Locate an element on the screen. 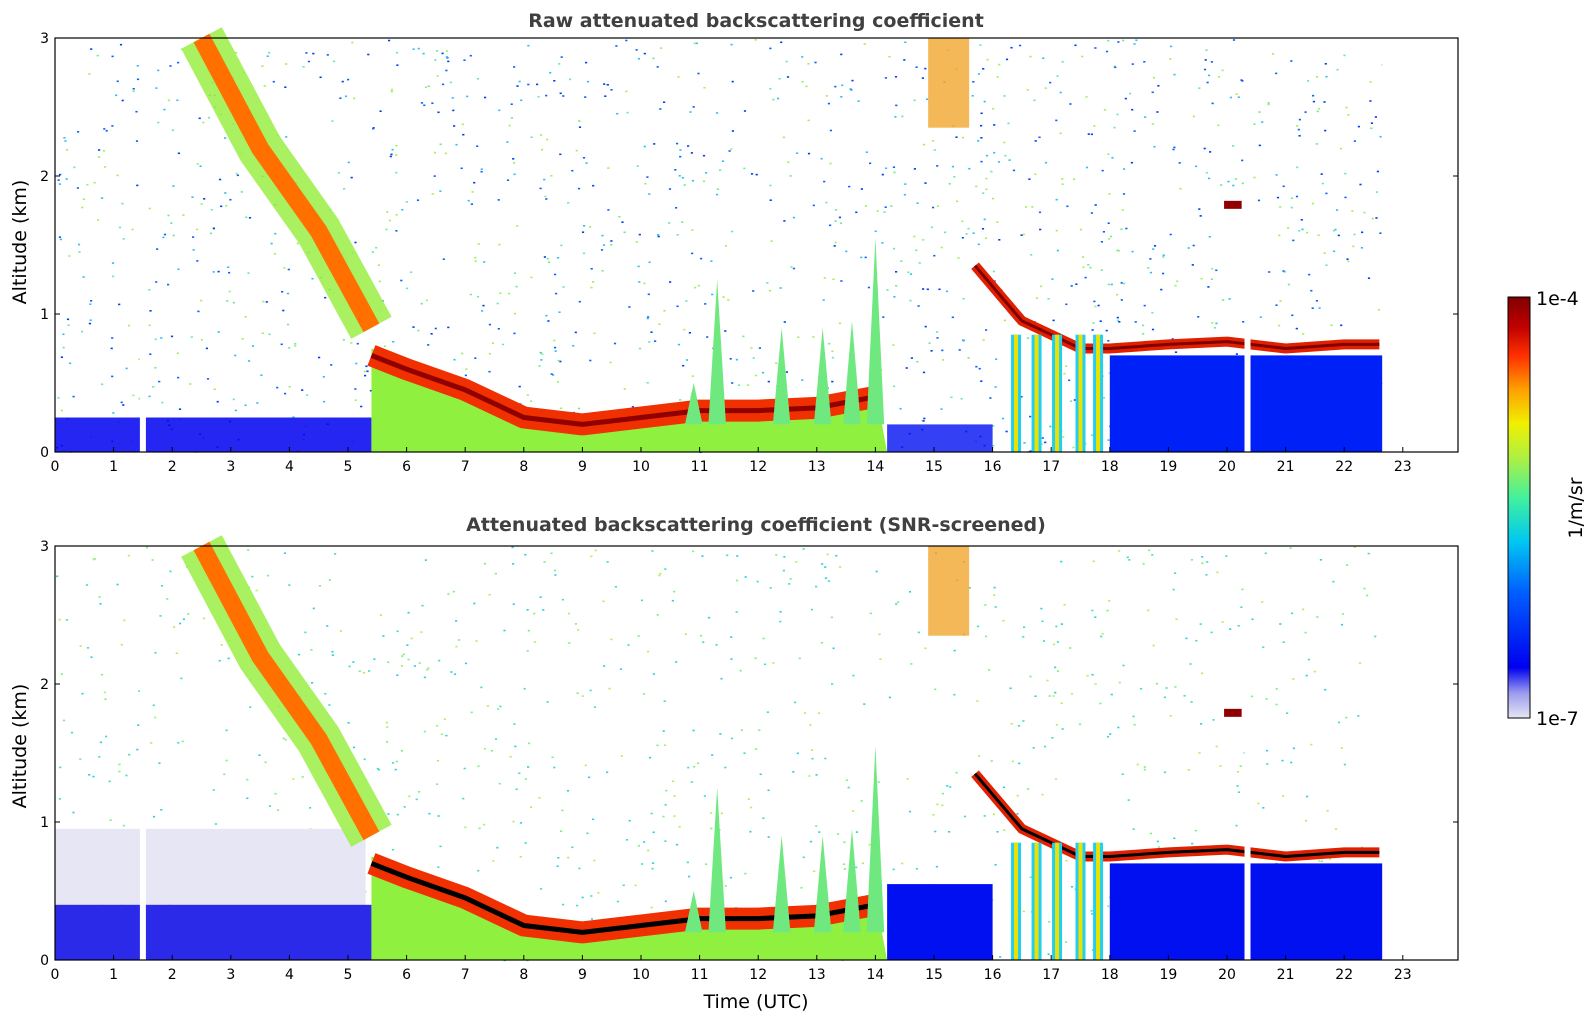 This screenshot has width=1595, height=1020. x-tick-label: 13 is located at coordinates (817, 467).